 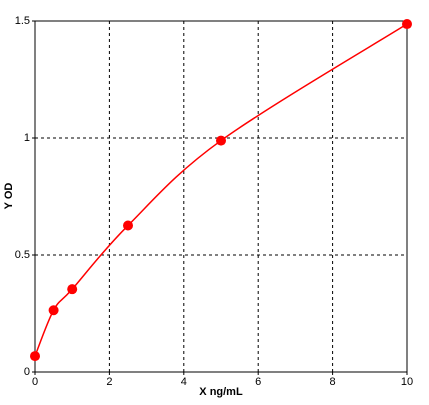 I want to click on x-tick-label: 10, so click(x=407, y=382).